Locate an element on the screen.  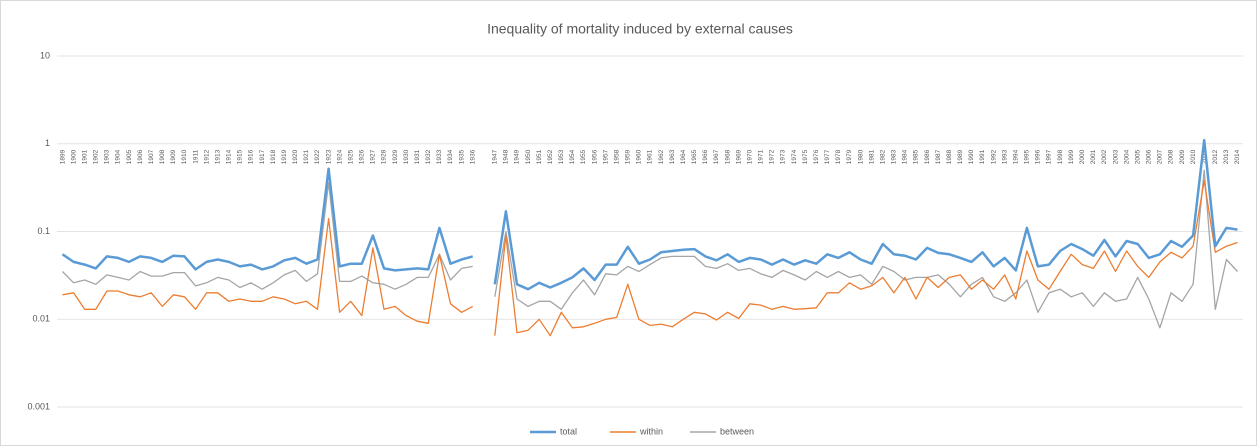
x-tick-label: 1953 is located at coordinates (561, 156).